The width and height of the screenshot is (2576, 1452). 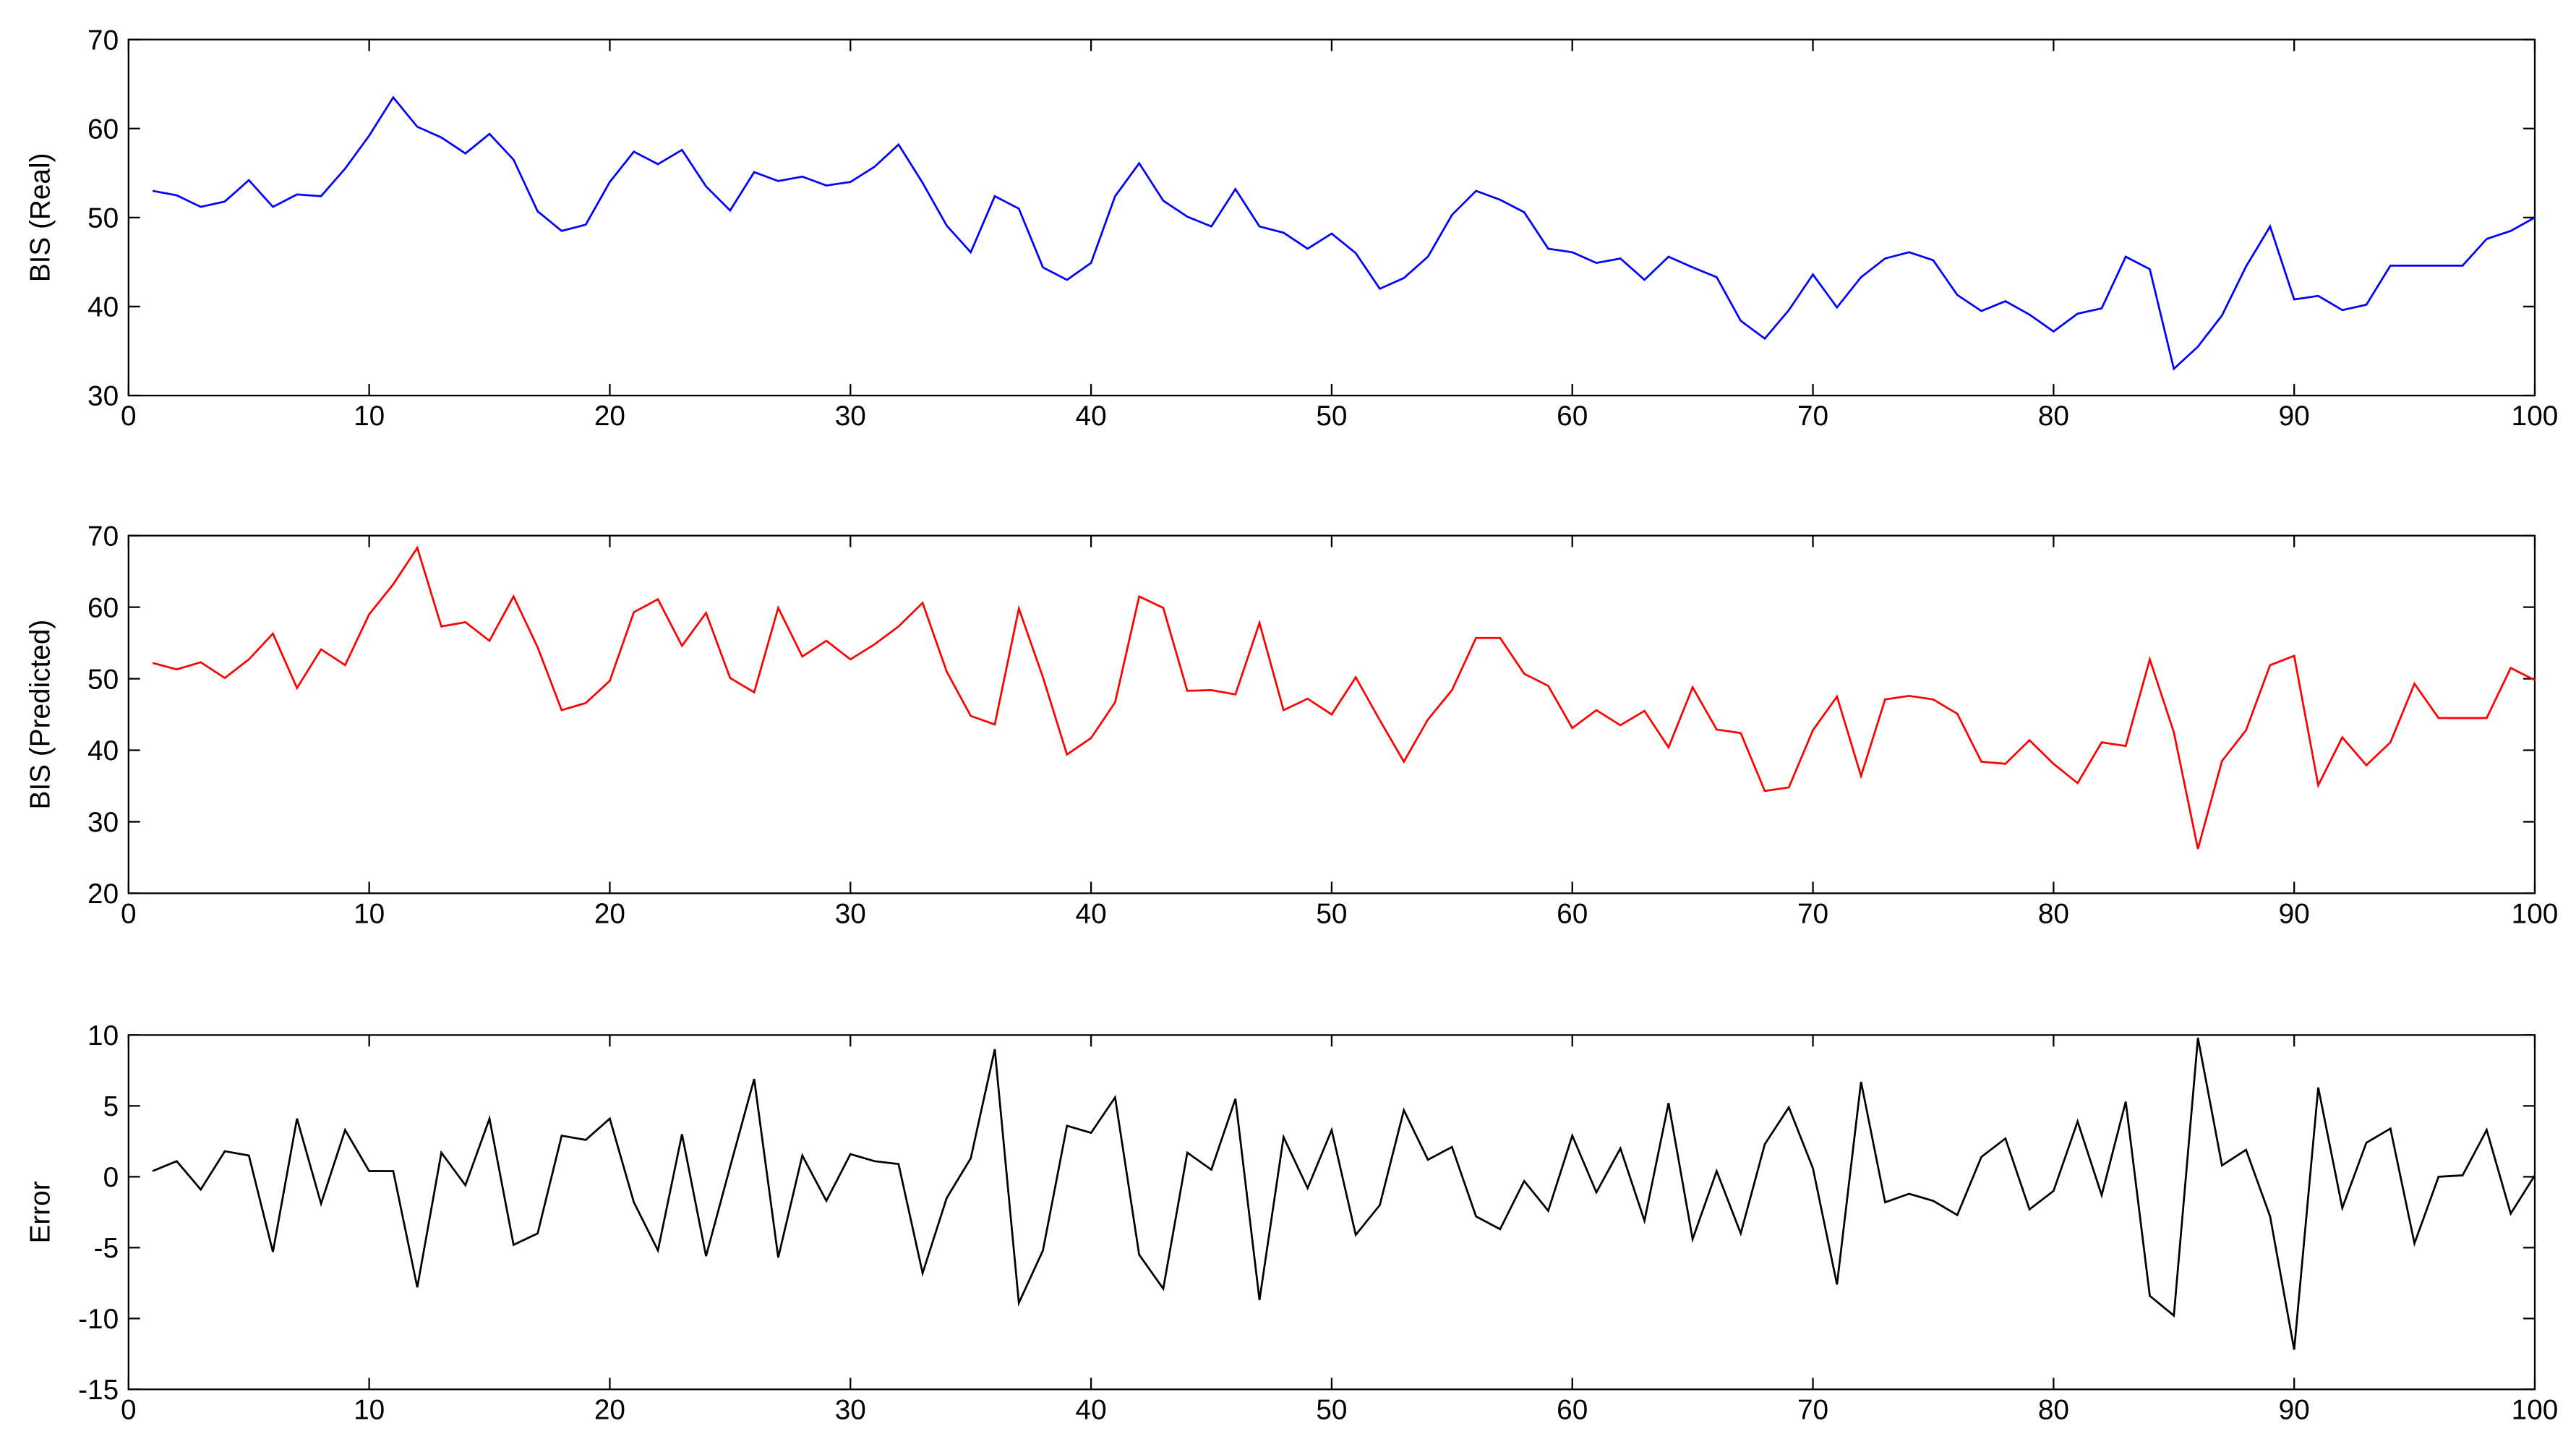 What do you see at coordinates (103, 895) in the screenshot?
I see `y-tick-label: 20` at bounding box center [103, 895].